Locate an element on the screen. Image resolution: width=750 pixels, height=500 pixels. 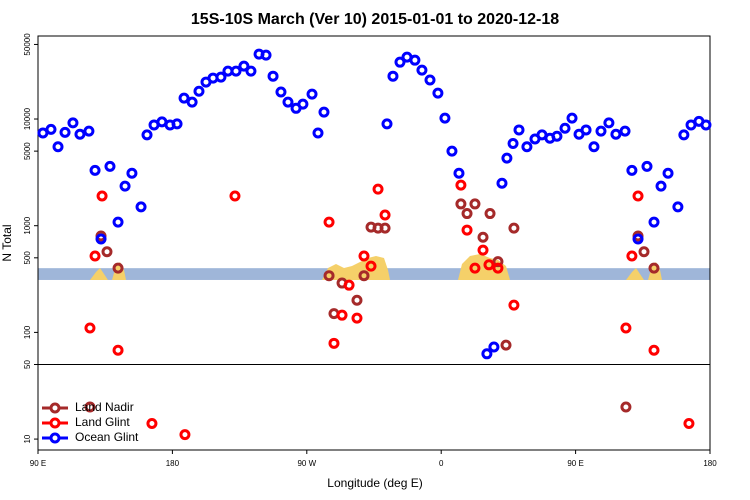
y-tick-label: 1000 is located at coordinates (27, 225).